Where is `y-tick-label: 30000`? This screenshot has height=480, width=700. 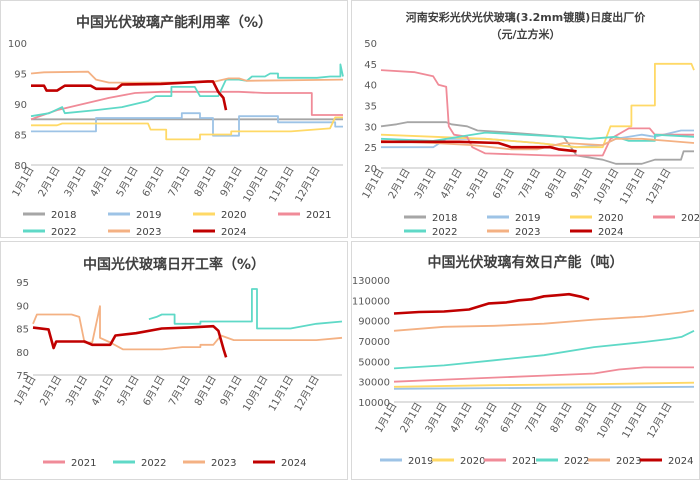
y-tick-label: 30000 is located at coordinates (374, 383).